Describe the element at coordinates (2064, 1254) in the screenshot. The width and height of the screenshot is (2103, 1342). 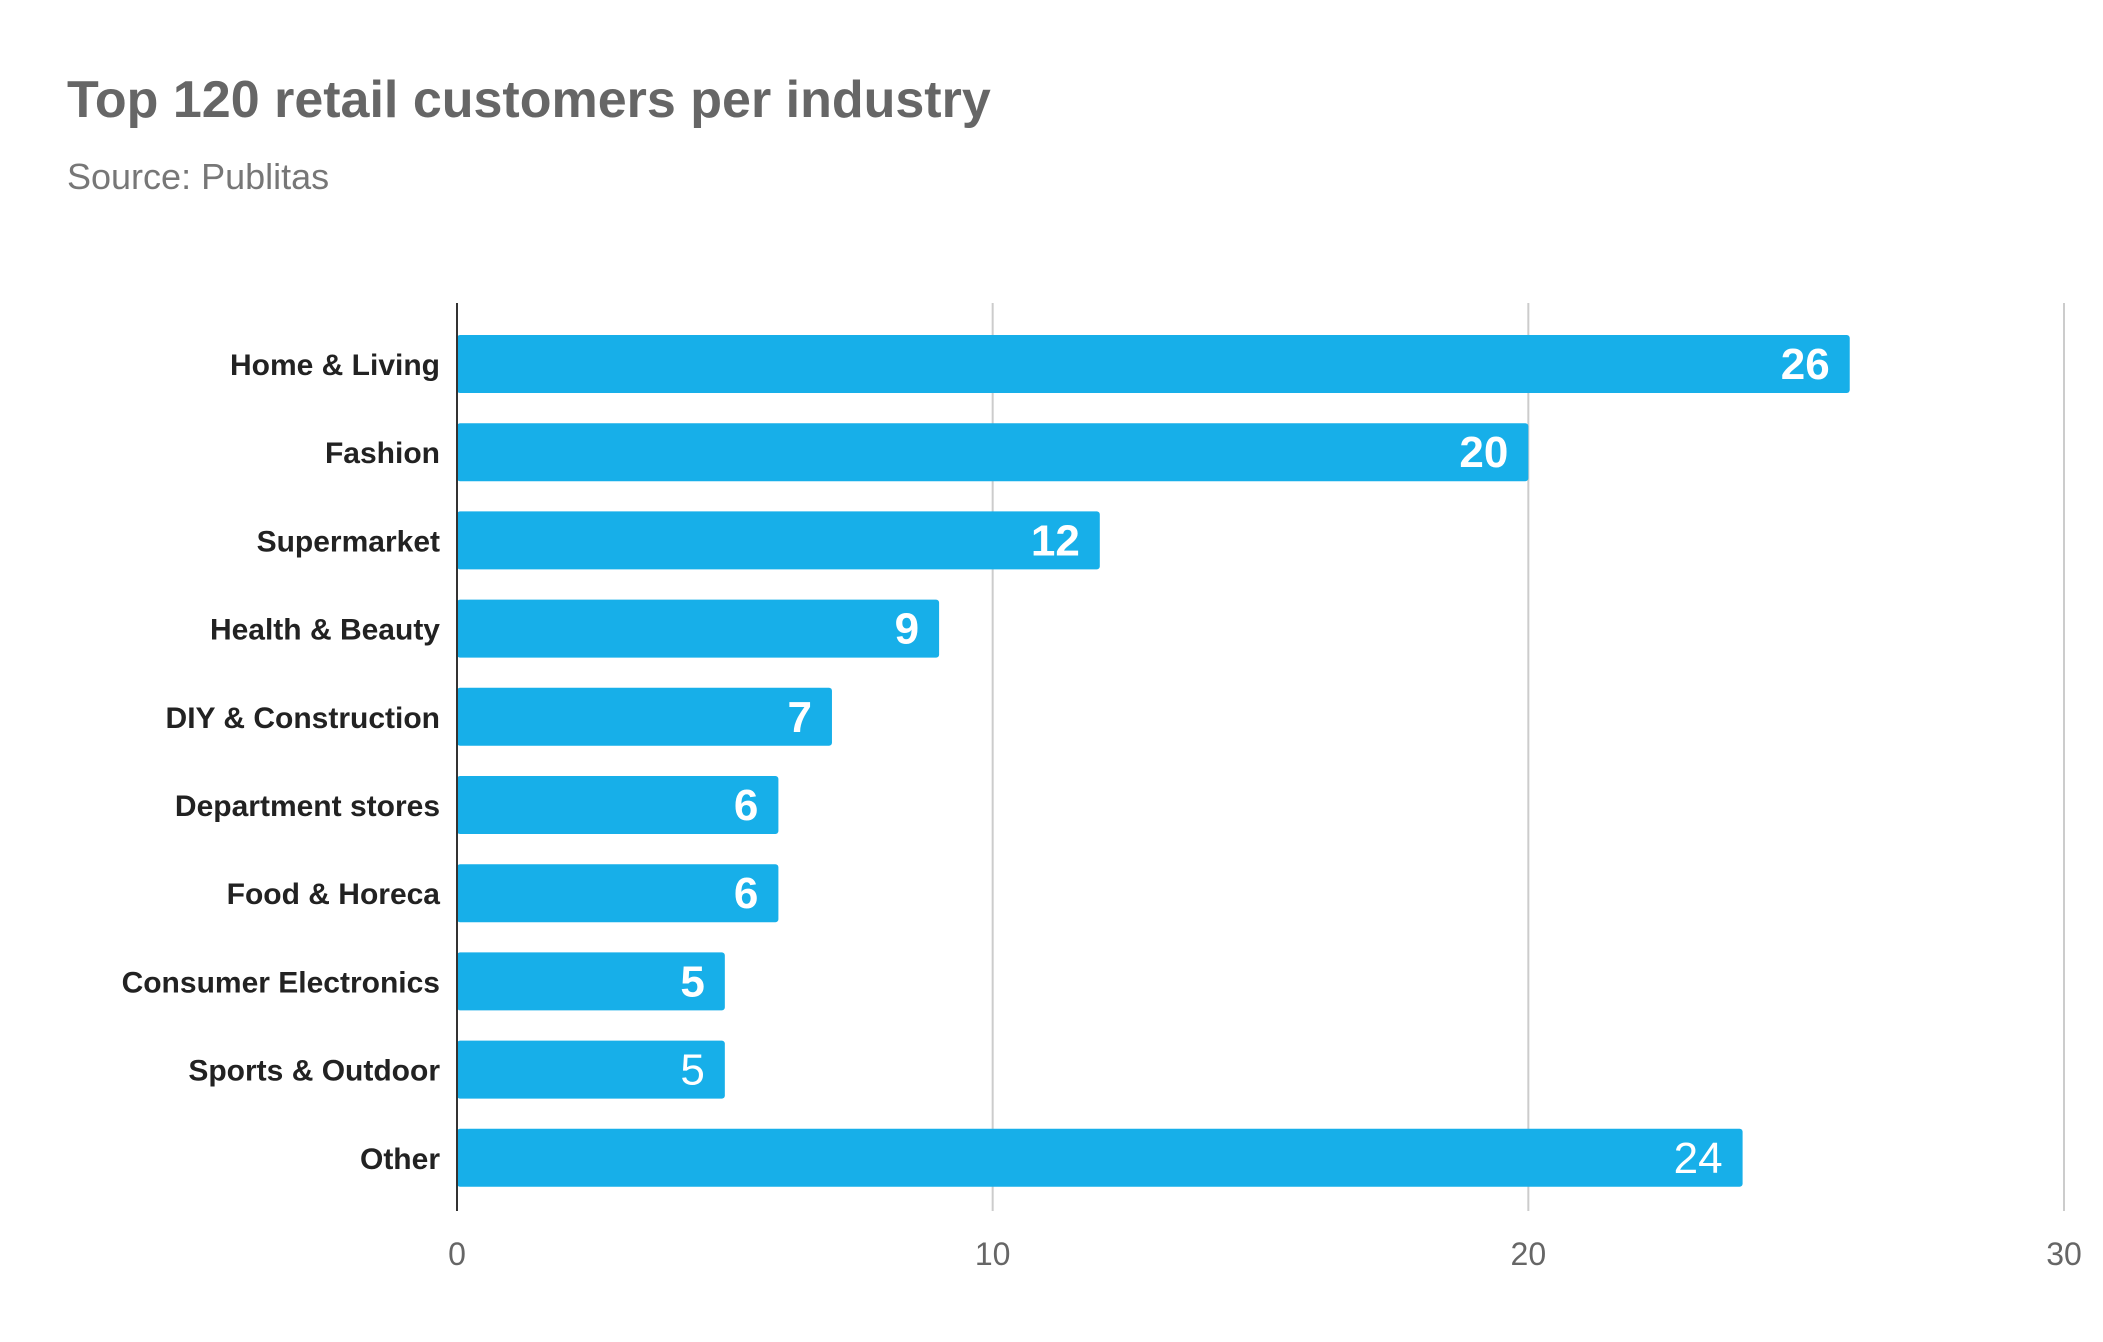
I see `x-tick-label: 30` at that location.